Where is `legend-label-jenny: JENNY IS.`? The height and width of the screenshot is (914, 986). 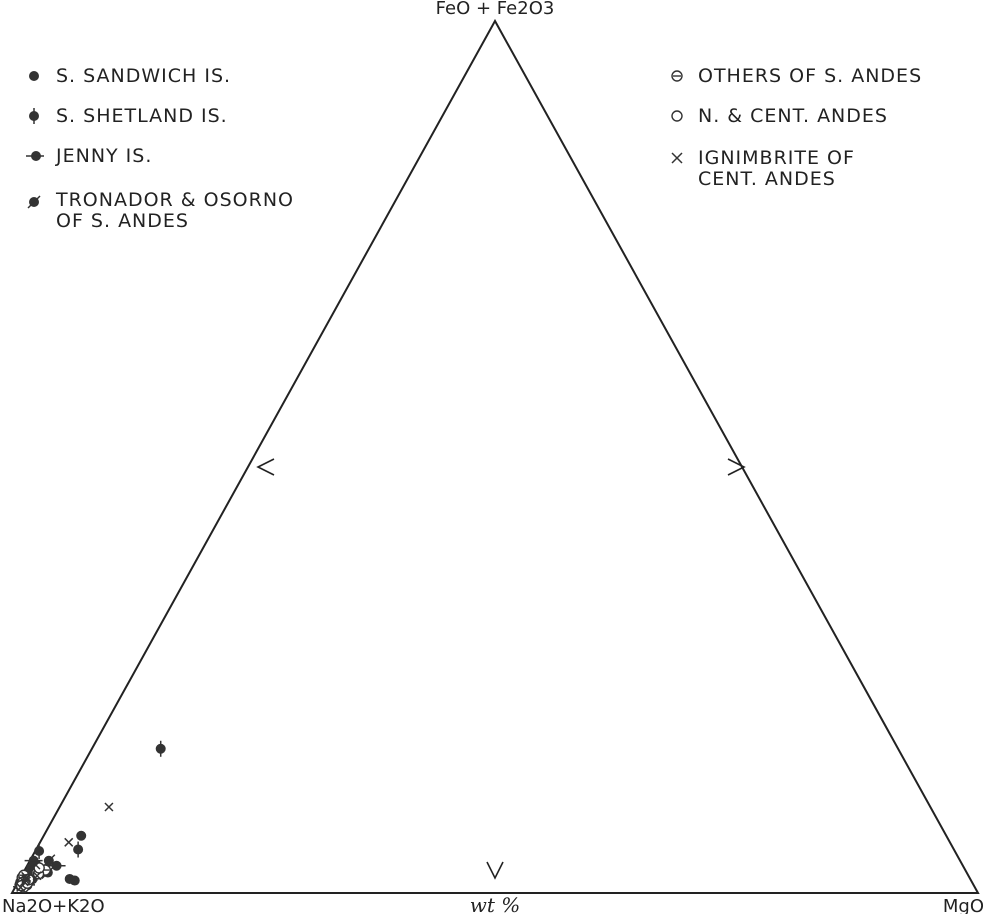 legend-label-jenny: JENNY IS. is located at coordinates (103, 156).